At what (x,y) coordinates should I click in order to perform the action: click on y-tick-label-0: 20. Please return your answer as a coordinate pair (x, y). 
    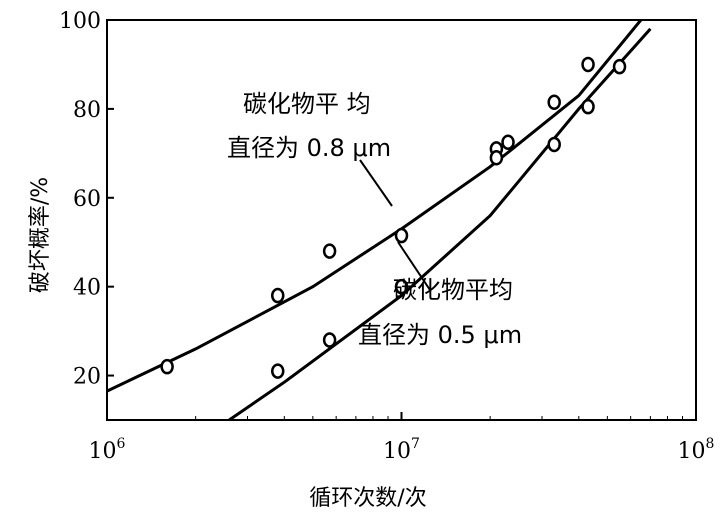
    Looking at the image, I should click on (87, 377).